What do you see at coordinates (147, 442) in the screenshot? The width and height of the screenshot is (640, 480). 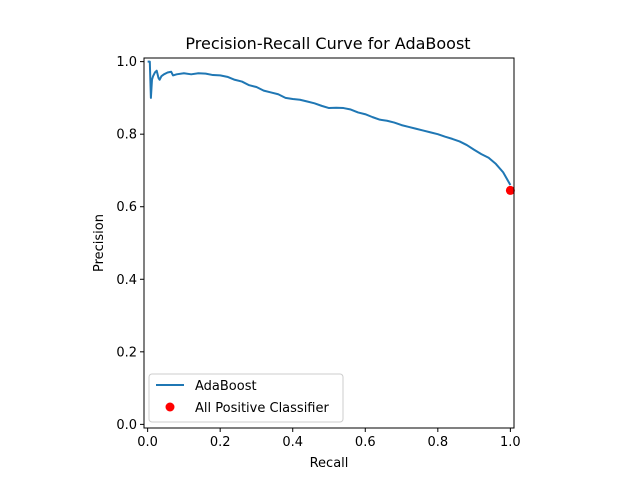 I see `x-tick-label: 0.0` at bounding box center [147, 442].